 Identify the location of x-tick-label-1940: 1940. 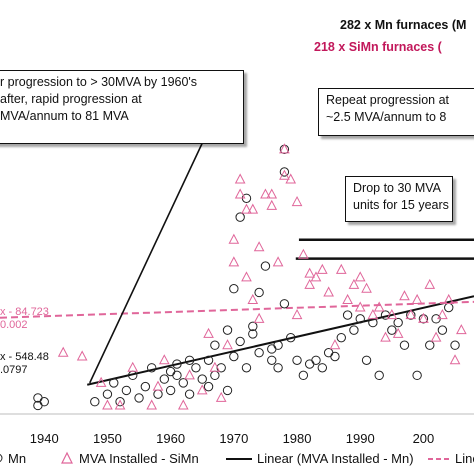
(44, 438).